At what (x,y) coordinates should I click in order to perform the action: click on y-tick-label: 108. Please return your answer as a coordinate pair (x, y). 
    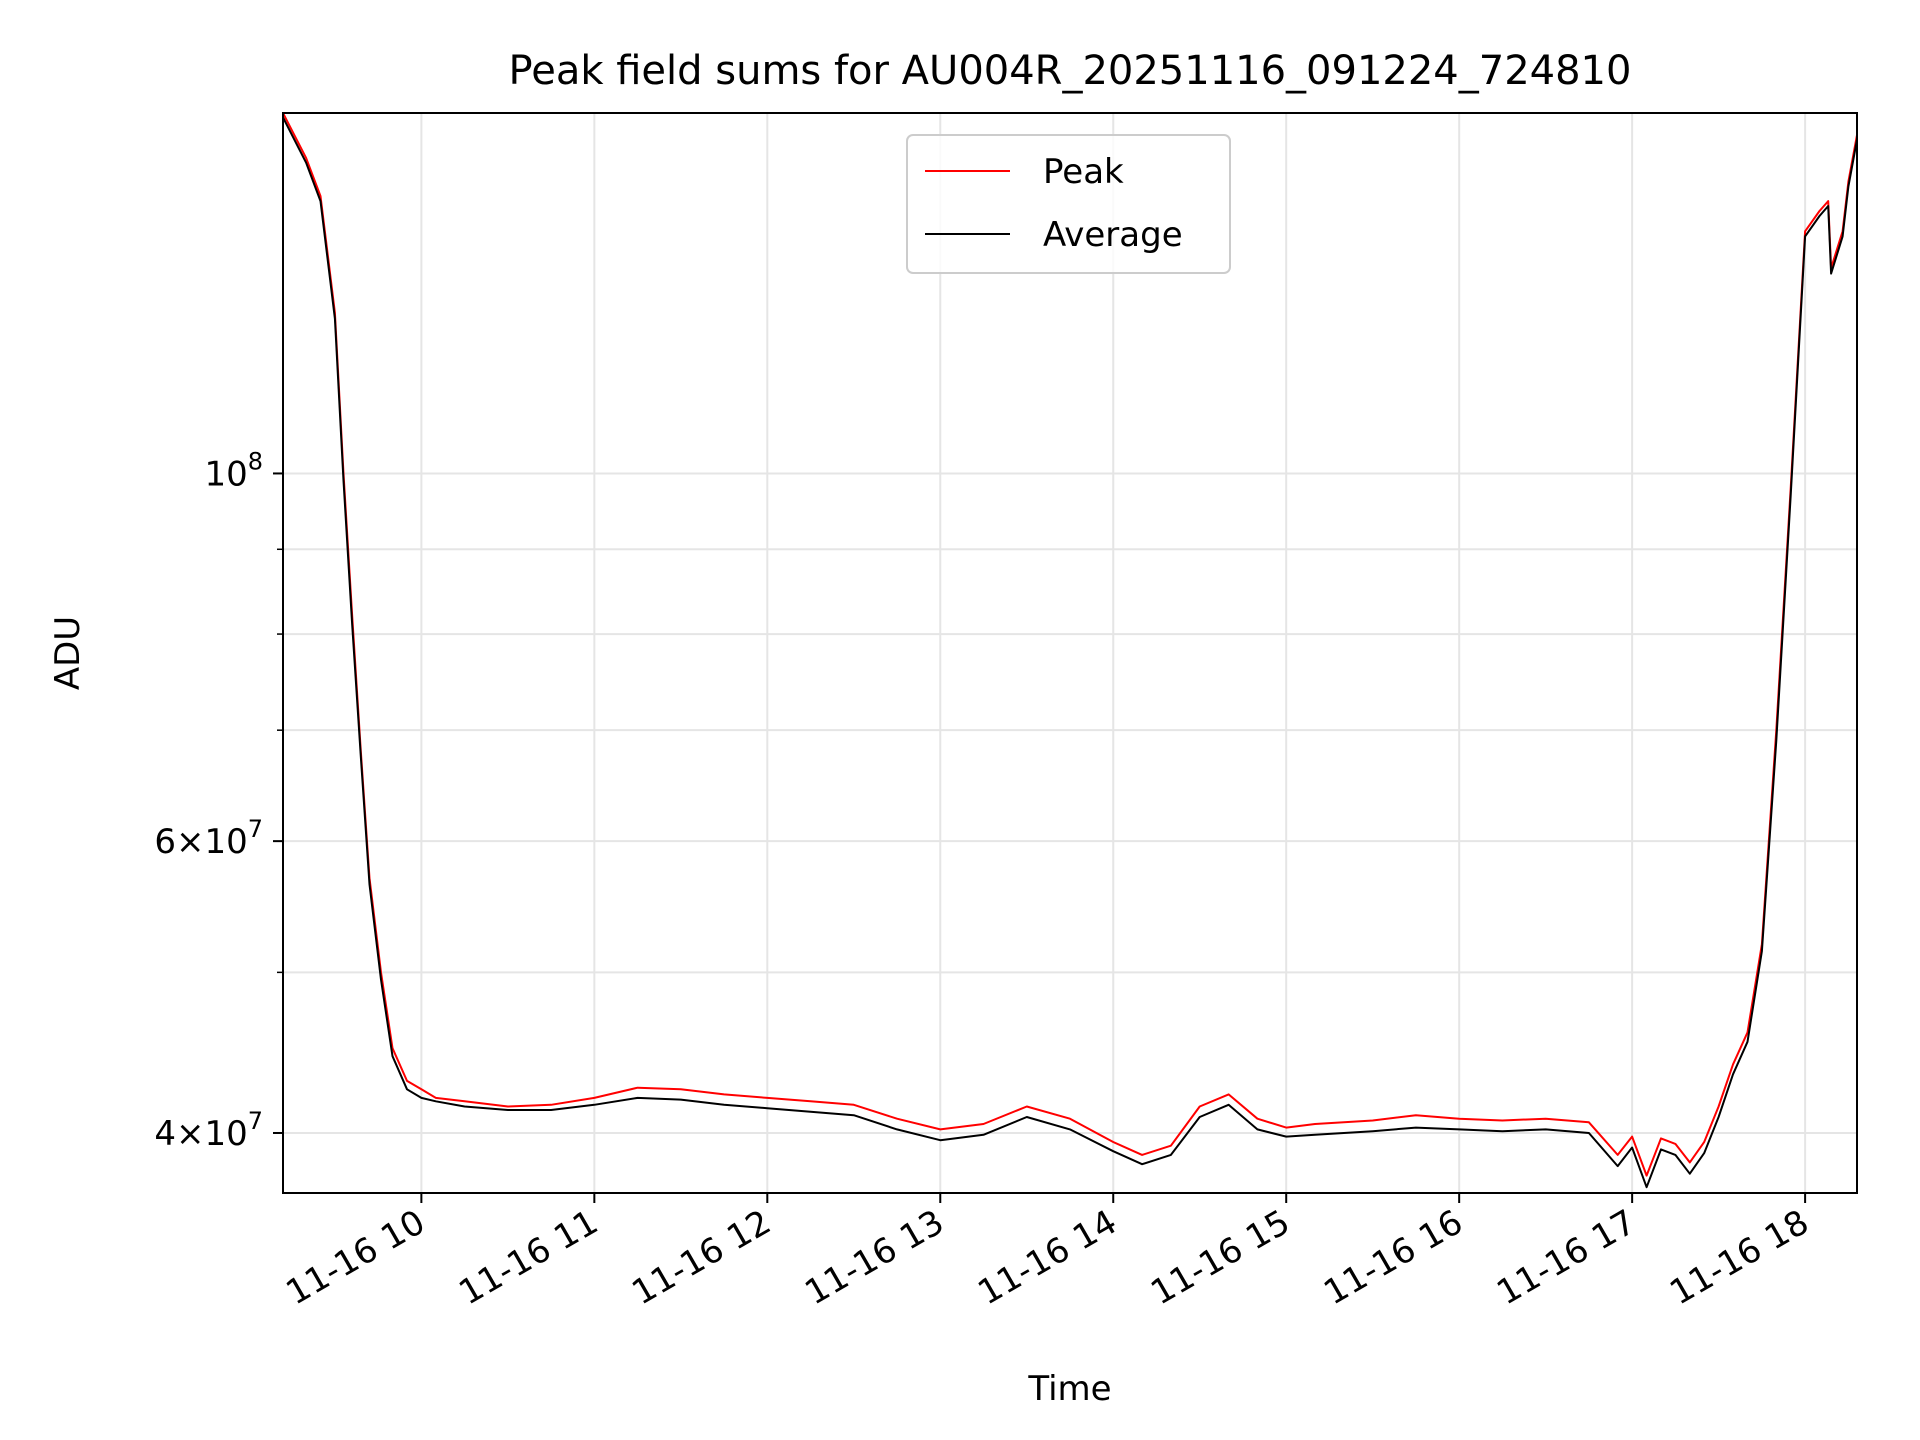
    Looking at the image, I should click on (233, 470).